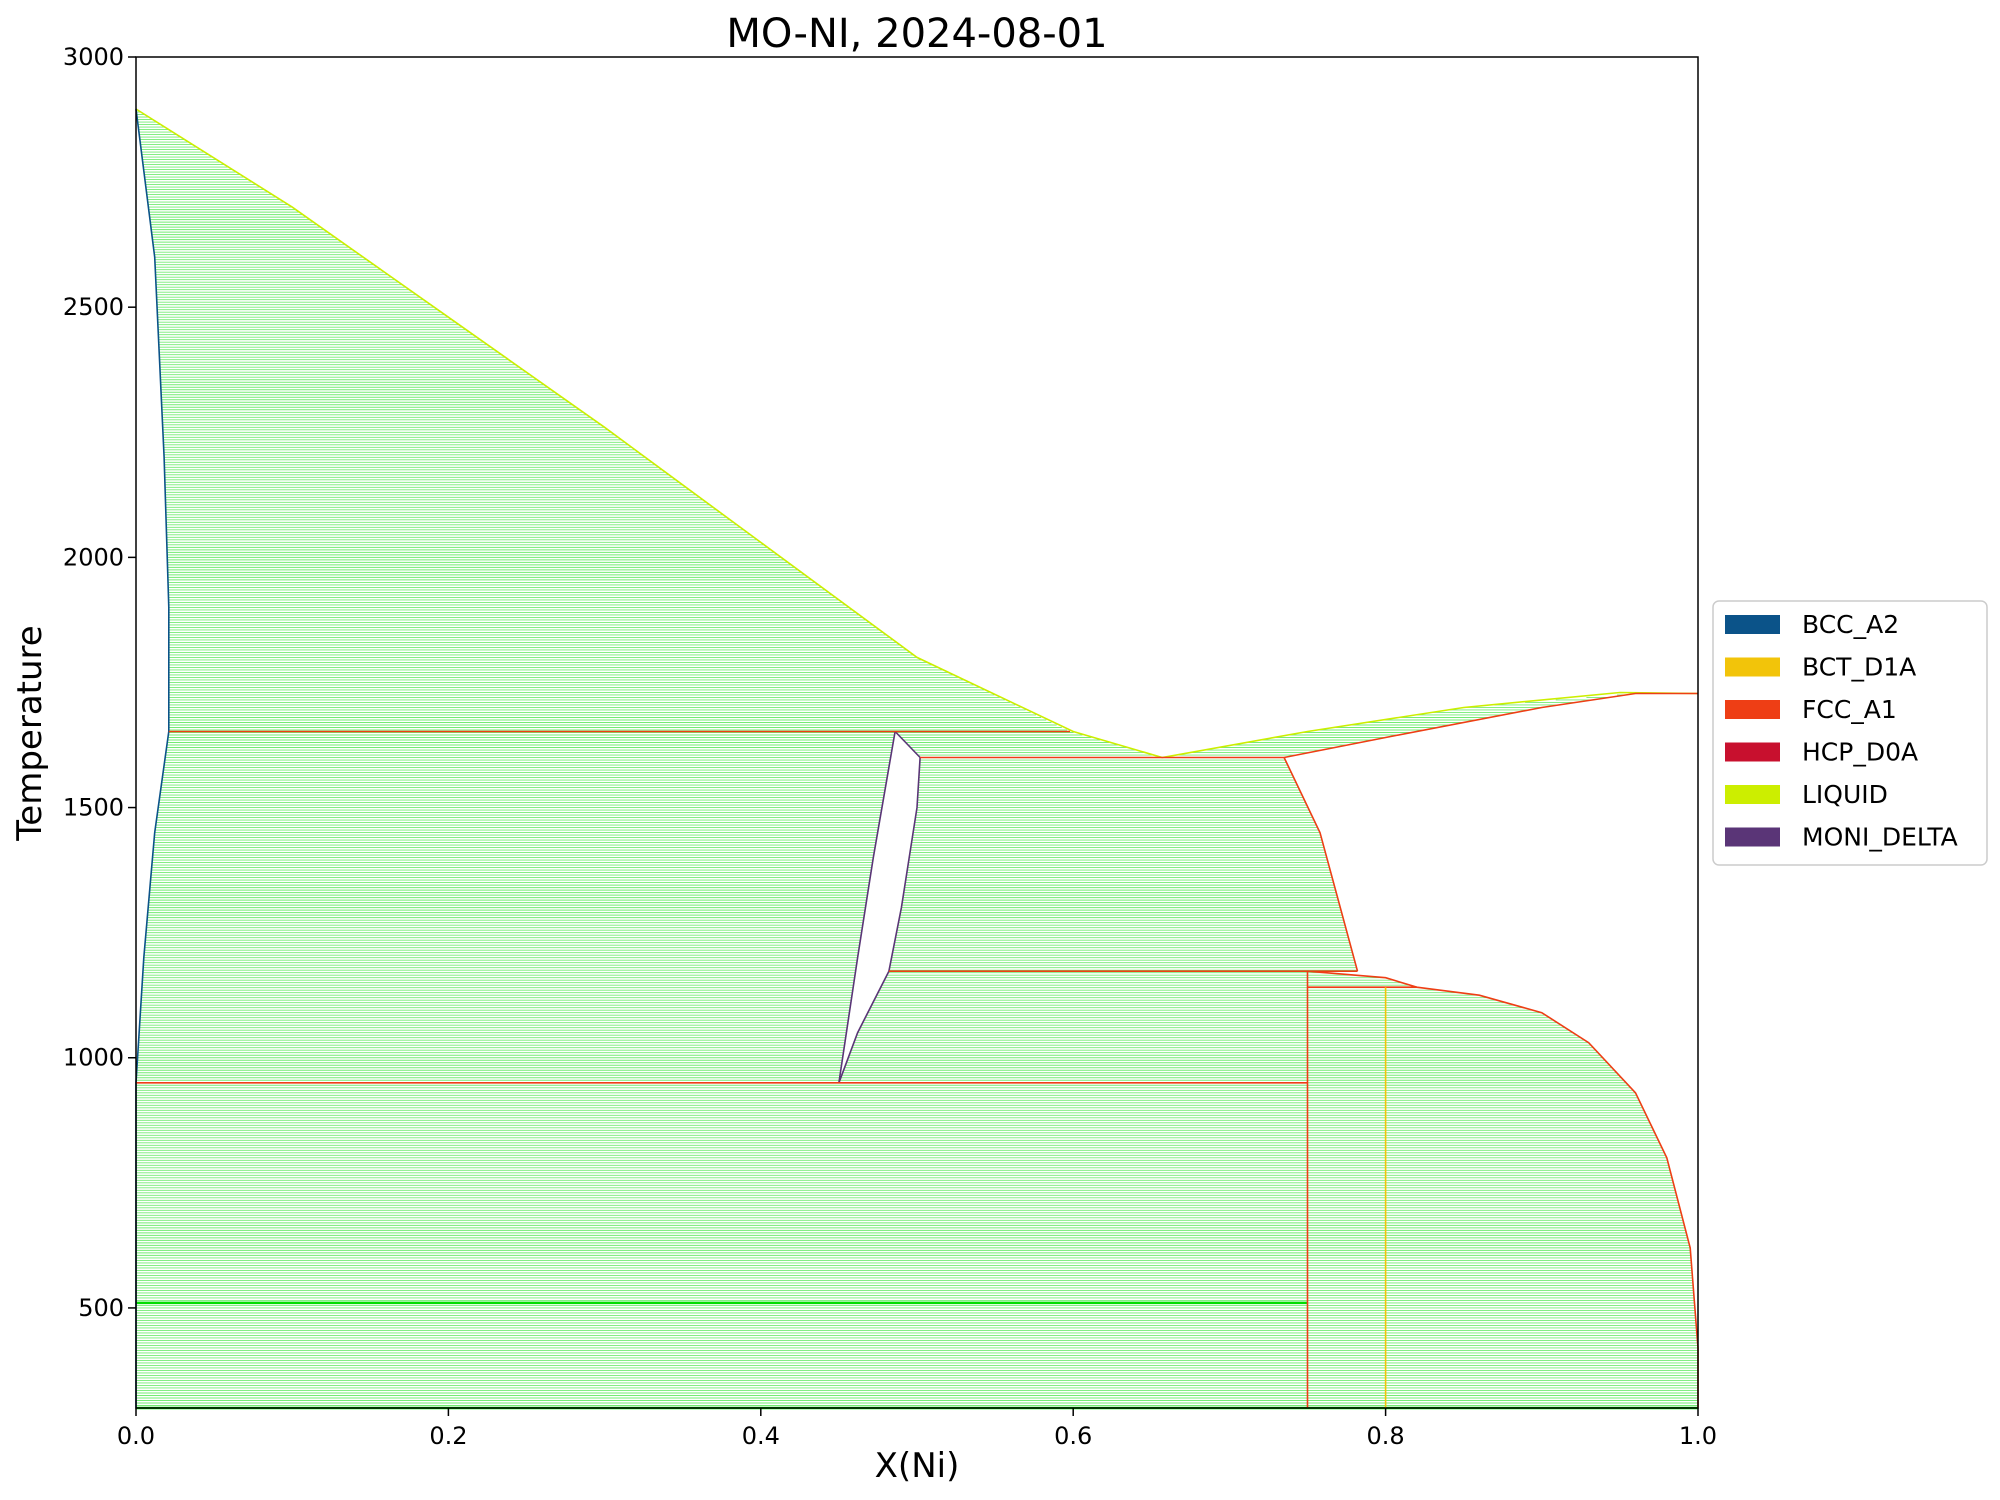 The height and width of the screenshot is (1500, 2000). Describe the element at coordinates (1752, 709) in the screenshot. I see `legend-swatch-fcc-a1` at that location.